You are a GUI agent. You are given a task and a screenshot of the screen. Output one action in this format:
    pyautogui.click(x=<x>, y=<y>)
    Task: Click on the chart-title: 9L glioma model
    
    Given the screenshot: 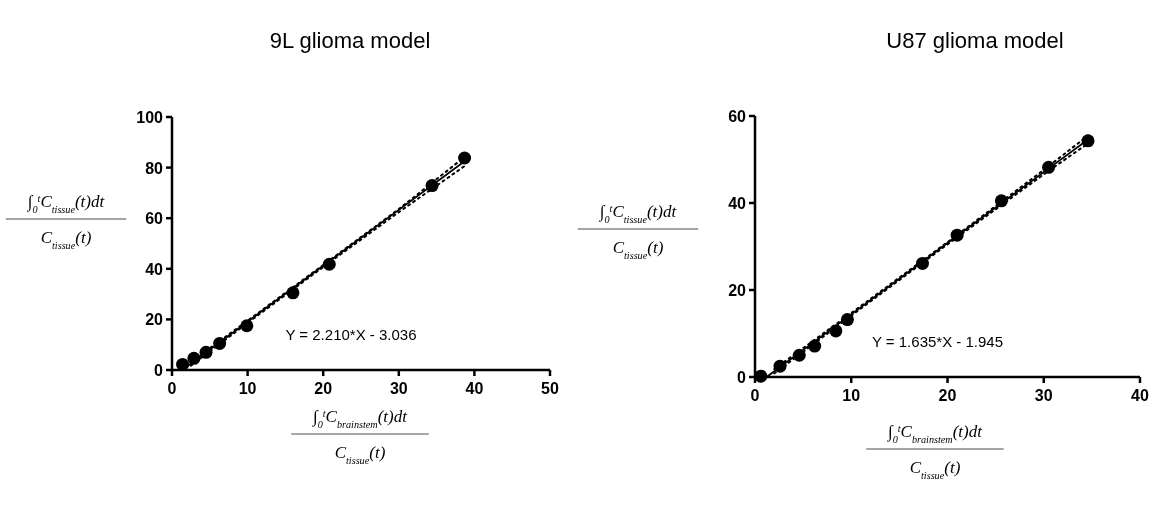 What is the action you would take?
    pyautogui.click(x=350, y=40)
    